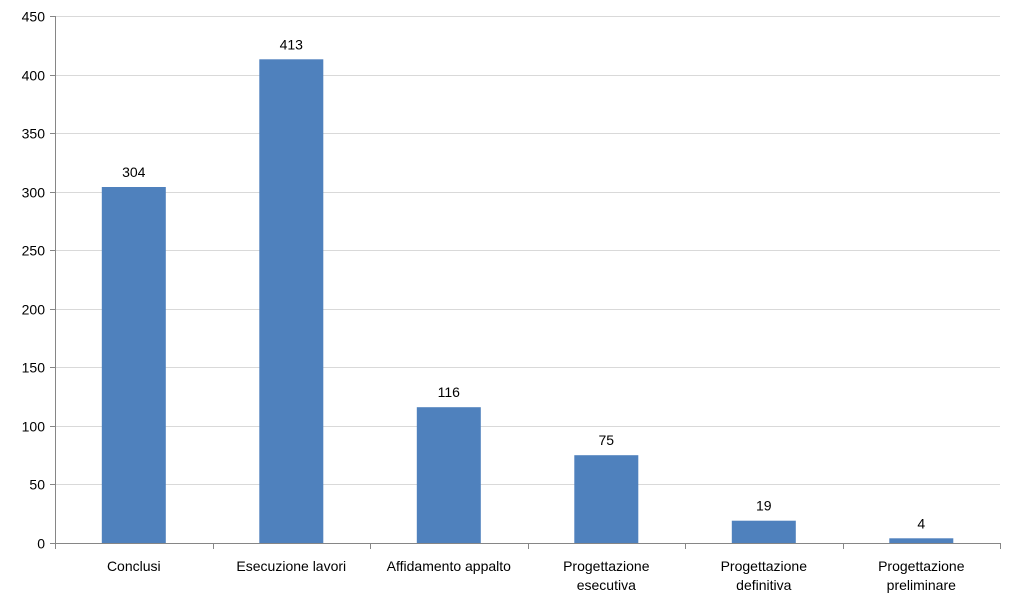 The width and height of the screenshot is (1013, 597). I want to click on y-tick-label: 350, so click(34, 134).